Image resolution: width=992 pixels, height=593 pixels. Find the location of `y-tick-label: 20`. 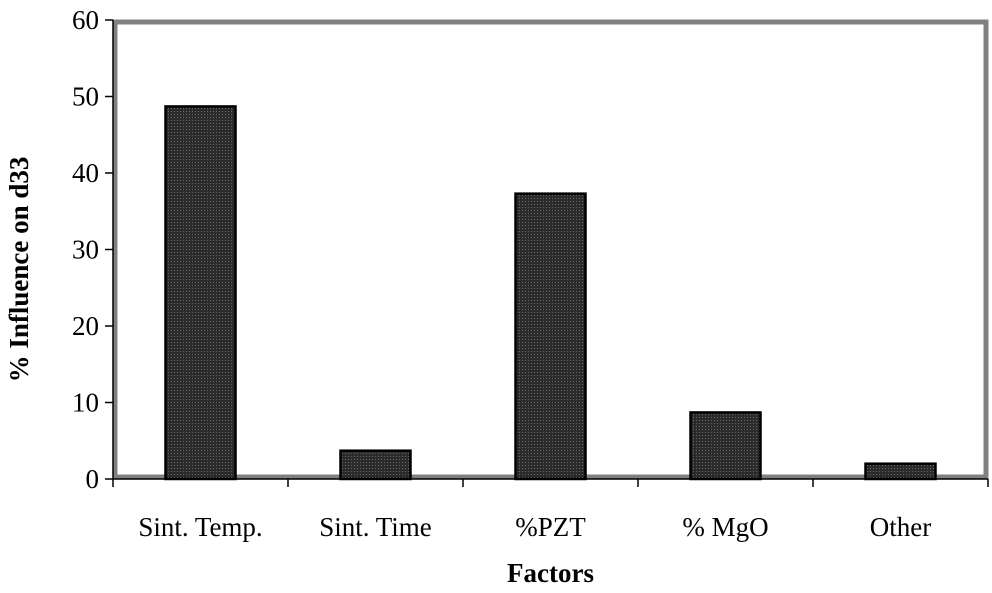

y-tick-label: 20 is located at coordinates (85, 326).